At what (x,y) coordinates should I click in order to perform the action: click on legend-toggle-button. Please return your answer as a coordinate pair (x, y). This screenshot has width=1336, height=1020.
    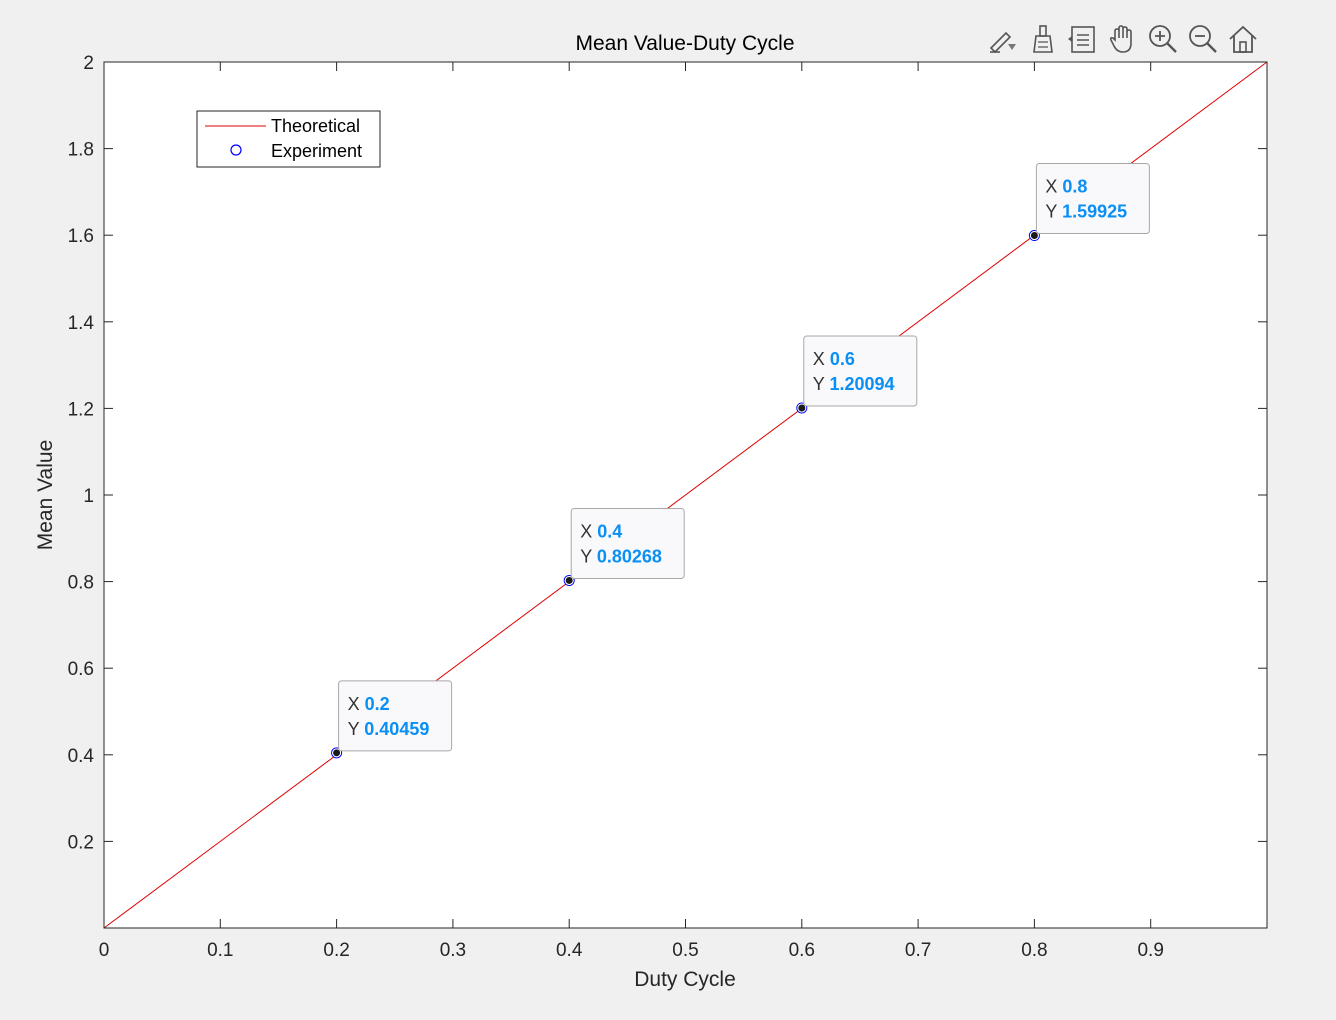
    Looking at the image, I should click on (1083, 39).